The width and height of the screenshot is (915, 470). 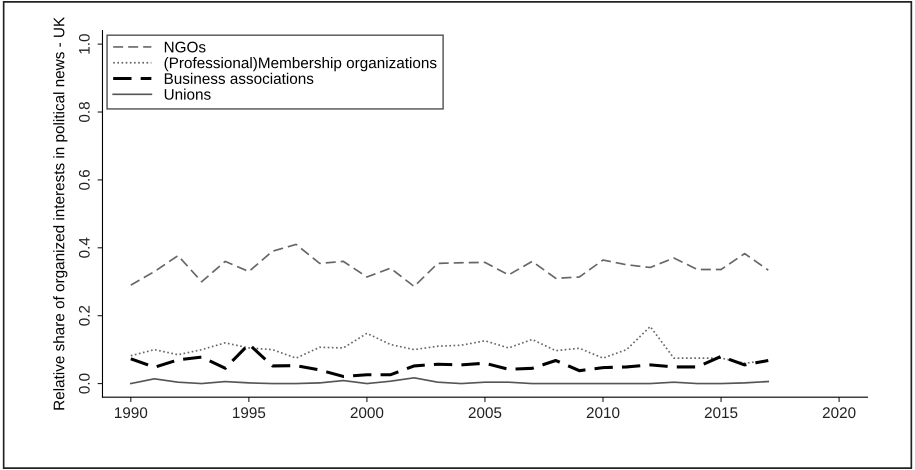 What do you see at coordinates (84, 384) in the screenshot?
I see `y-tick-label: 0.0` at bounding box center [84, 384].